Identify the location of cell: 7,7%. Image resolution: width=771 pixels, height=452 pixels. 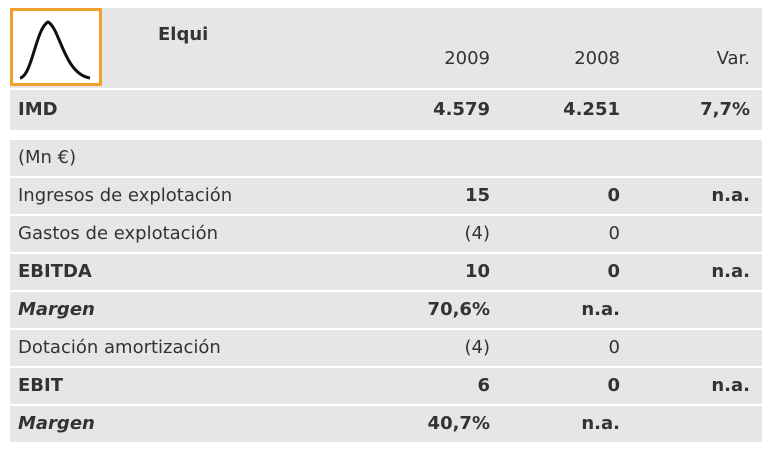
(725, 109).